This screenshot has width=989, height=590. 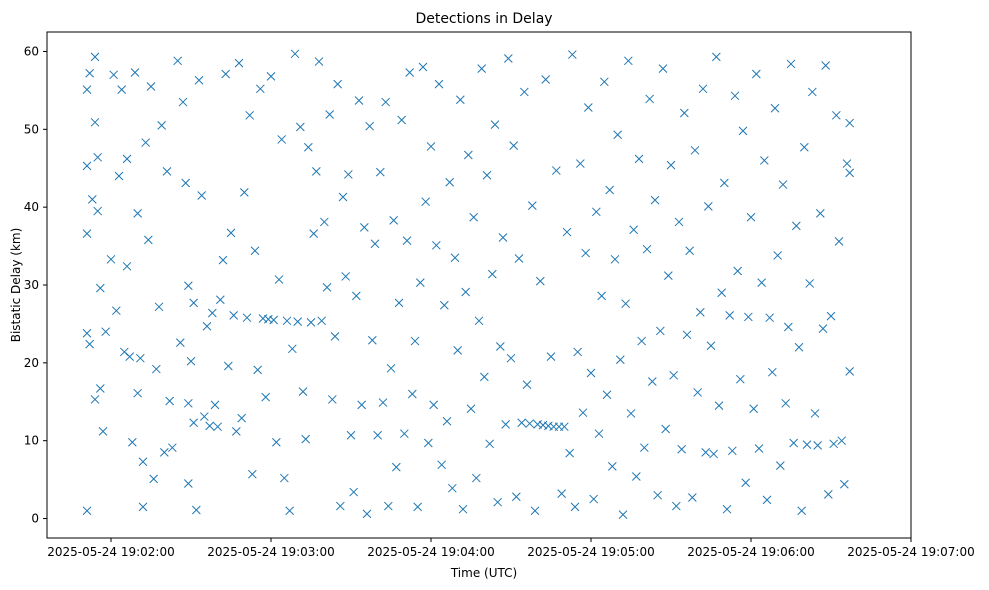 I want to click on y-tick-label-3: 30, so click(x=31, y=285).